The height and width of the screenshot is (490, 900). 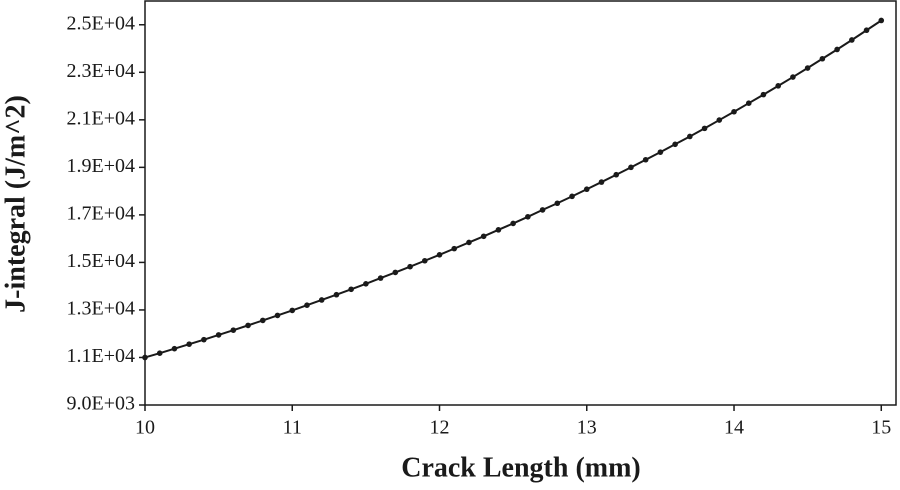 What do you see at coordinates (101, 118) in the screenshot?
I see `y-tick-label: 2.1E+04` at bounding box center [101, 118].